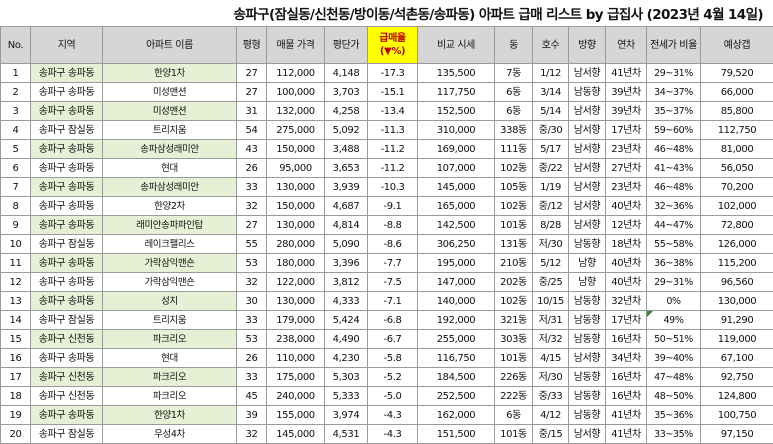 The width and height of the screenshot is (773, 444). I want to click on header-discount-rate: 급매율 (▼%), so click(393, 45).